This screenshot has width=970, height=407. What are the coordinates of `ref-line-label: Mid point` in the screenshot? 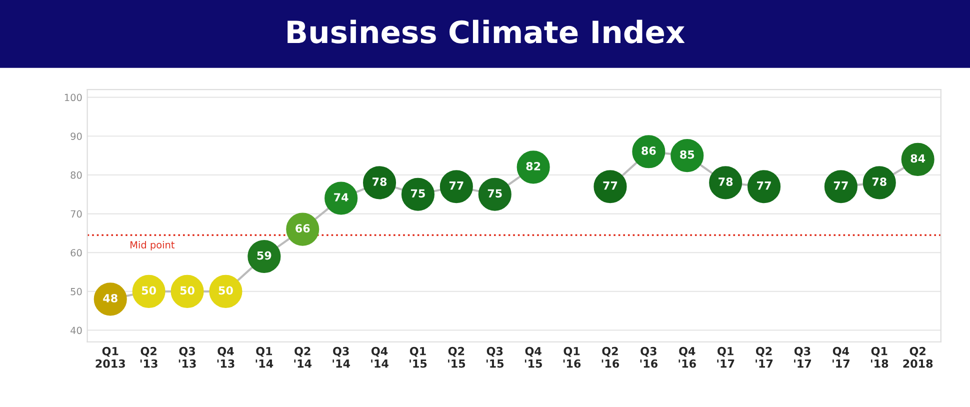 It's located at (152, 245).